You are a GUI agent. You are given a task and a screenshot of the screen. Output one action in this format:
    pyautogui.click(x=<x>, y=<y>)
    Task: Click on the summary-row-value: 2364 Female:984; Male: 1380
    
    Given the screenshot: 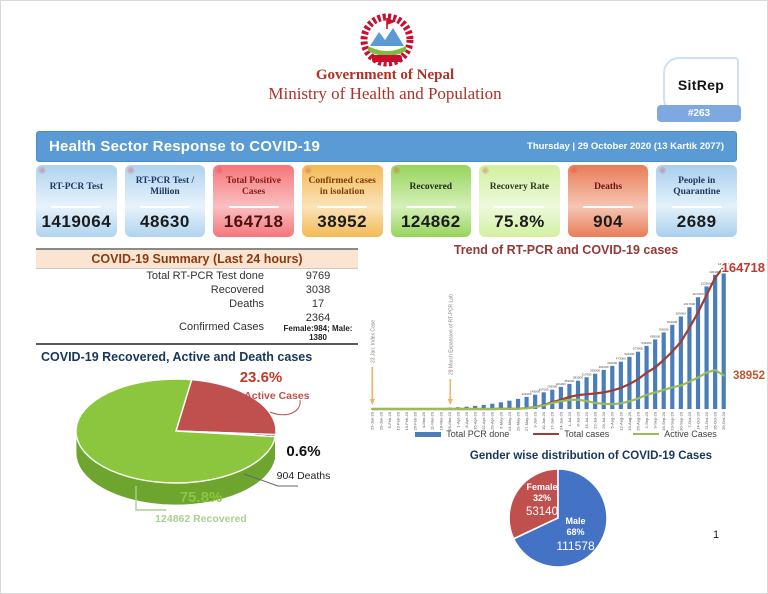 What is the action you would take?
    pyautogui.click(x=318, y=327)
    